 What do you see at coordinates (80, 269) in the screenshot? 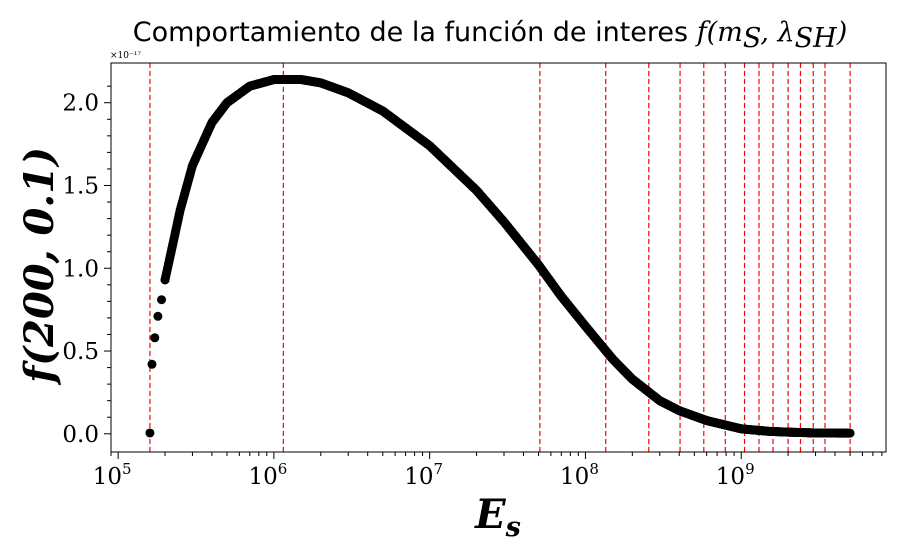
I see `y-tick-label: 1.0` at bounding box center [80, 269].